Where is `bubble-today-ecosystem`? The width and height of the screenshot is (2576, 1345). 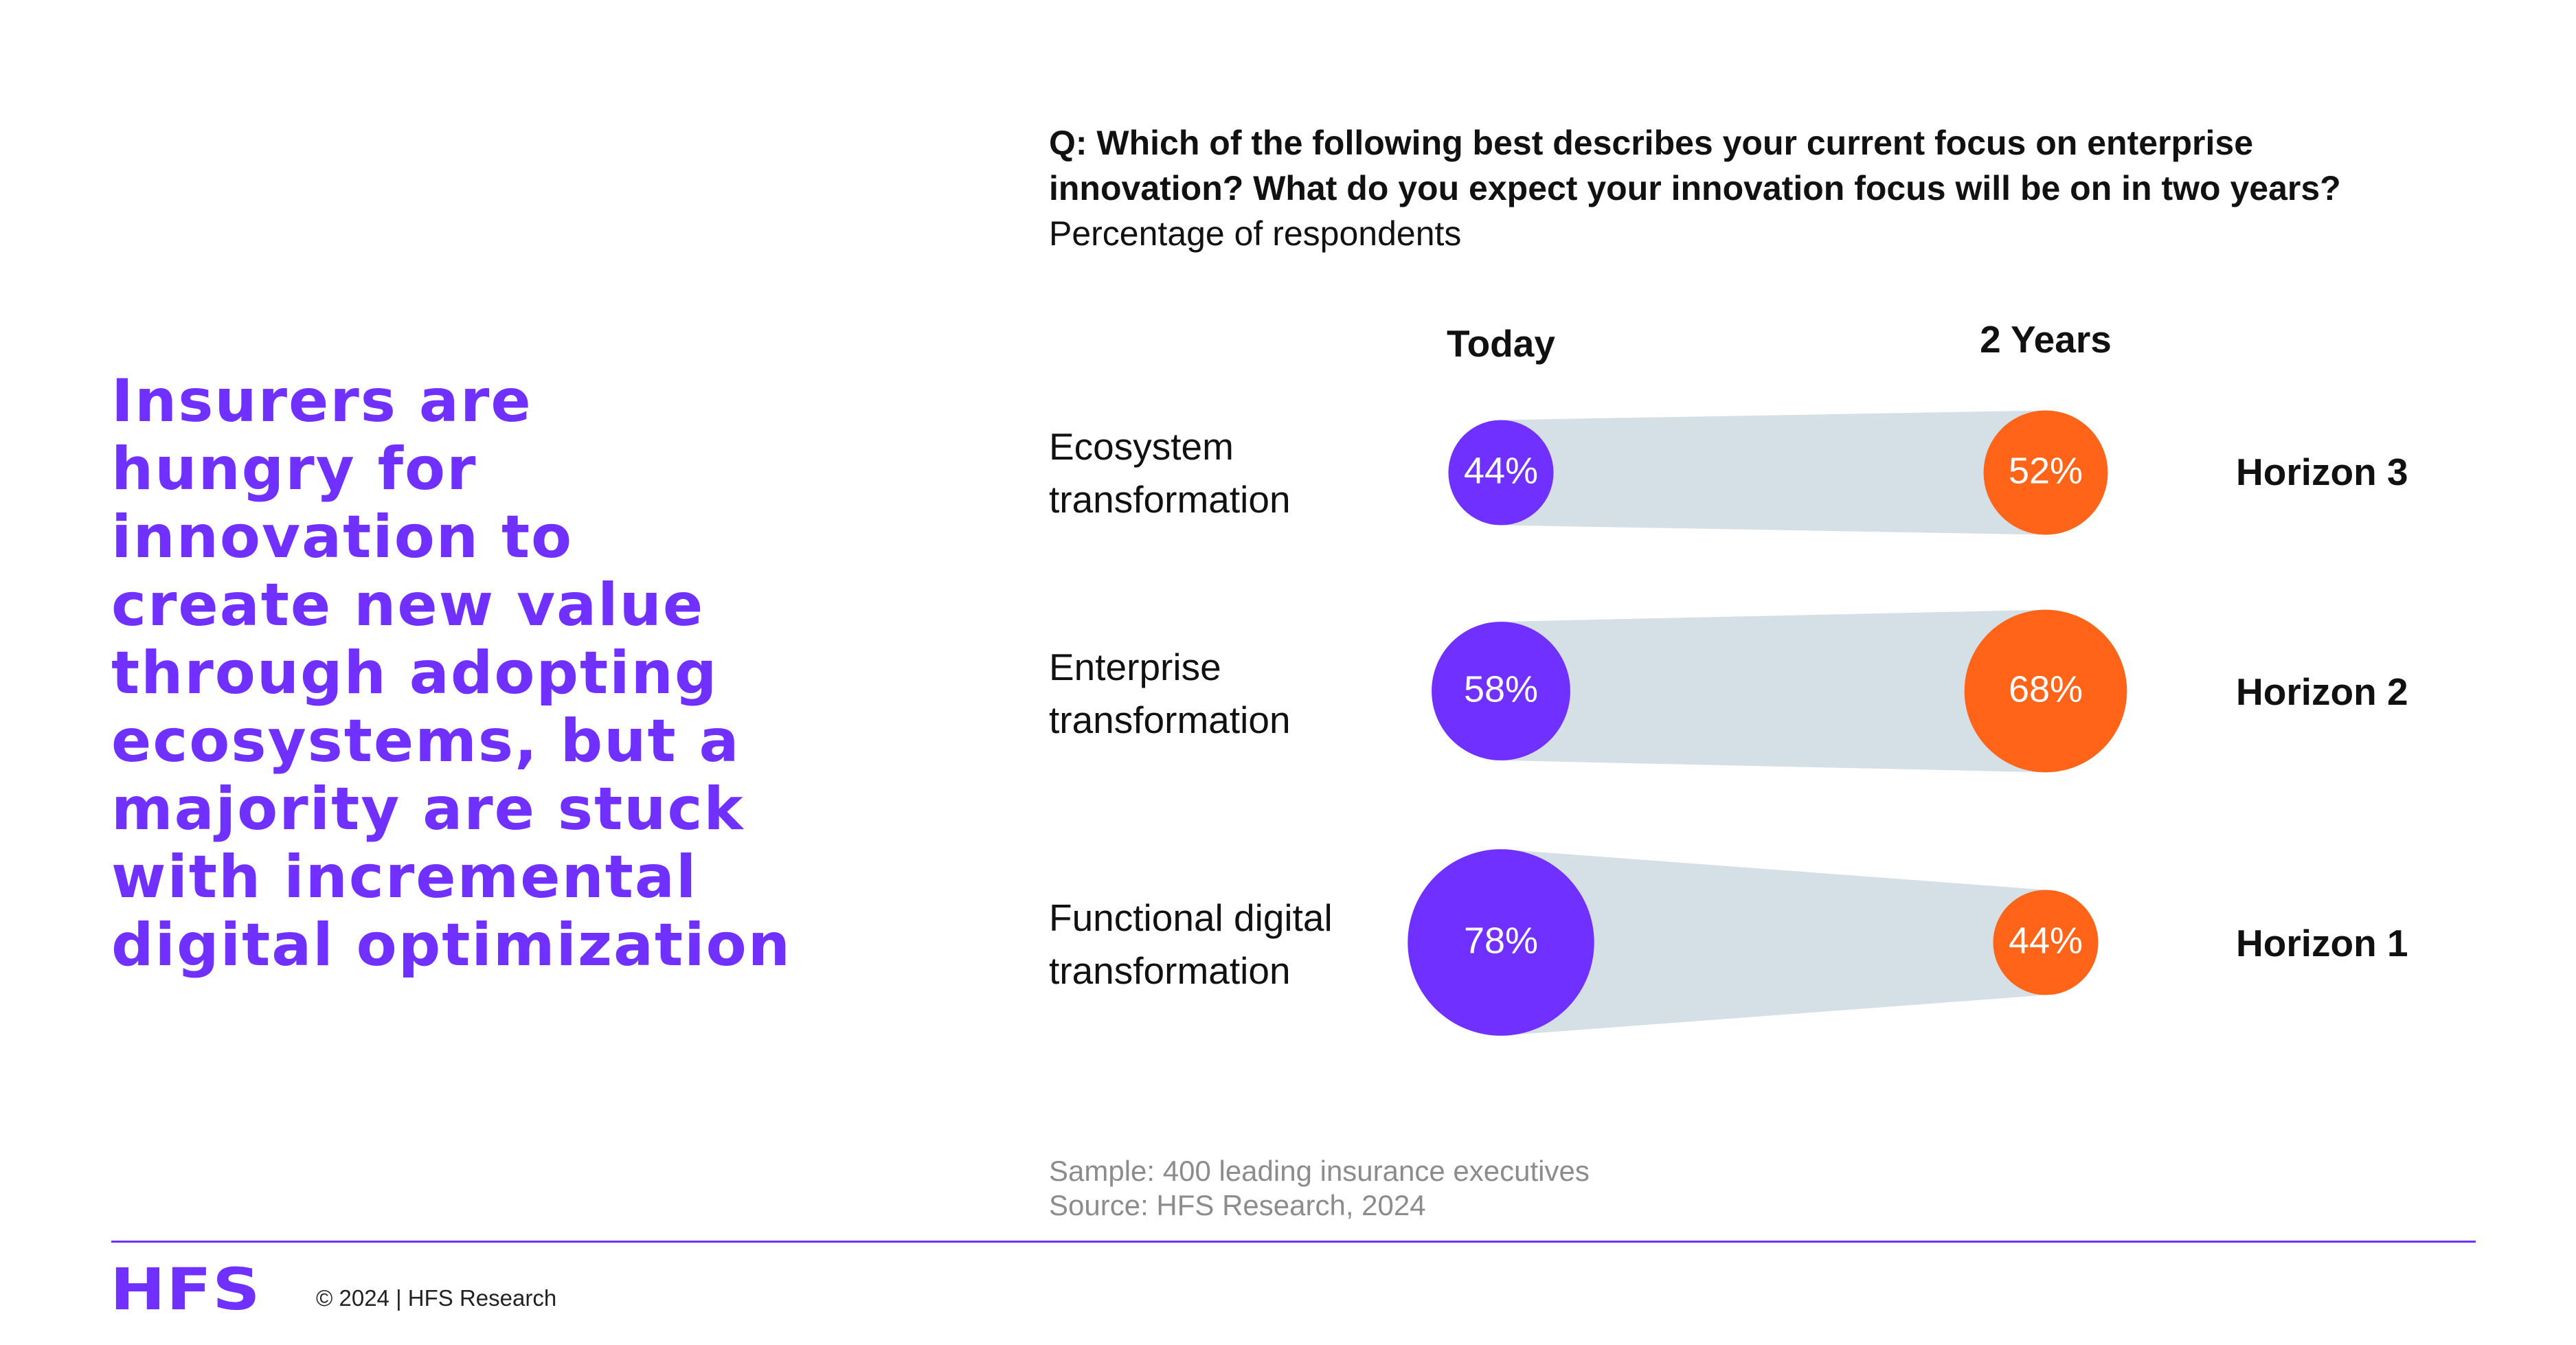 bubble-today-ecosystem is located at coordinates (1501, 472).